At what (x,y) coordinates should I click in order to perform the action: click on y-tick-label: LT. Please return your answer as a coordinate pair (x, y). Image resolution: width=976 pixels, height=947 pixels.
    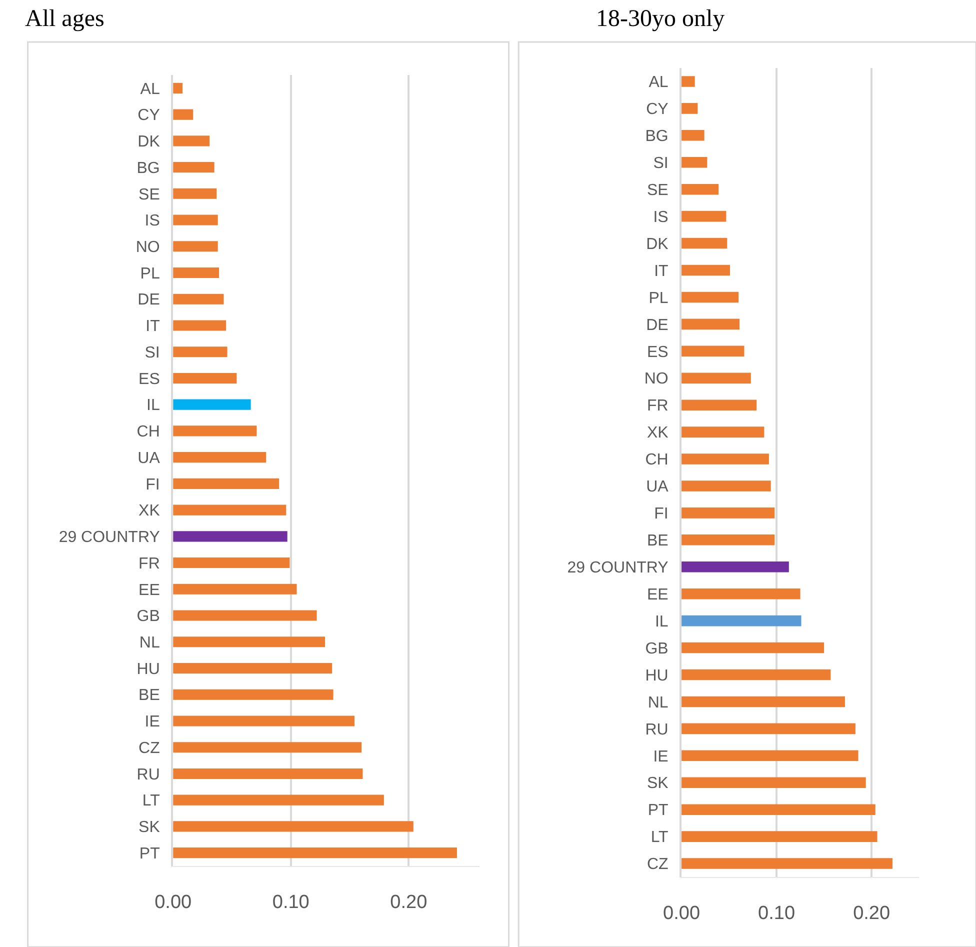
    Looking at the image, I should click on (659, 837).